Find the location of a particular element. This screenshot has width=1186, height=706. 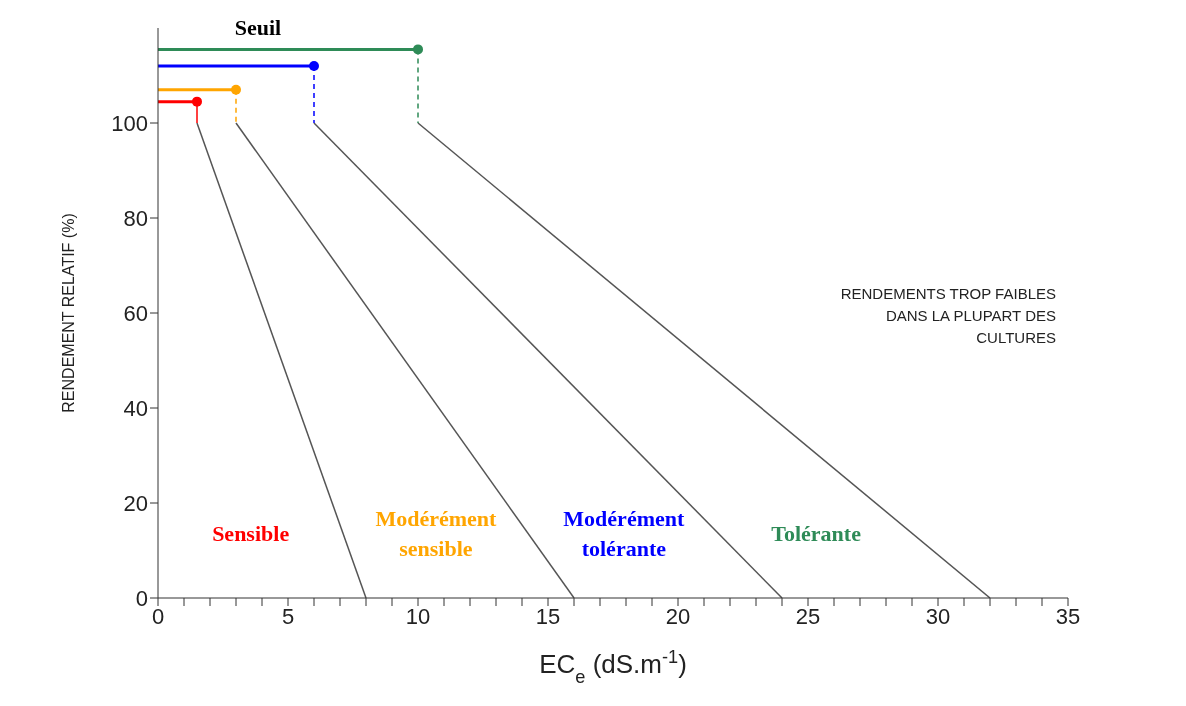

annotation: Seuil is located at coordinates (258, 28).